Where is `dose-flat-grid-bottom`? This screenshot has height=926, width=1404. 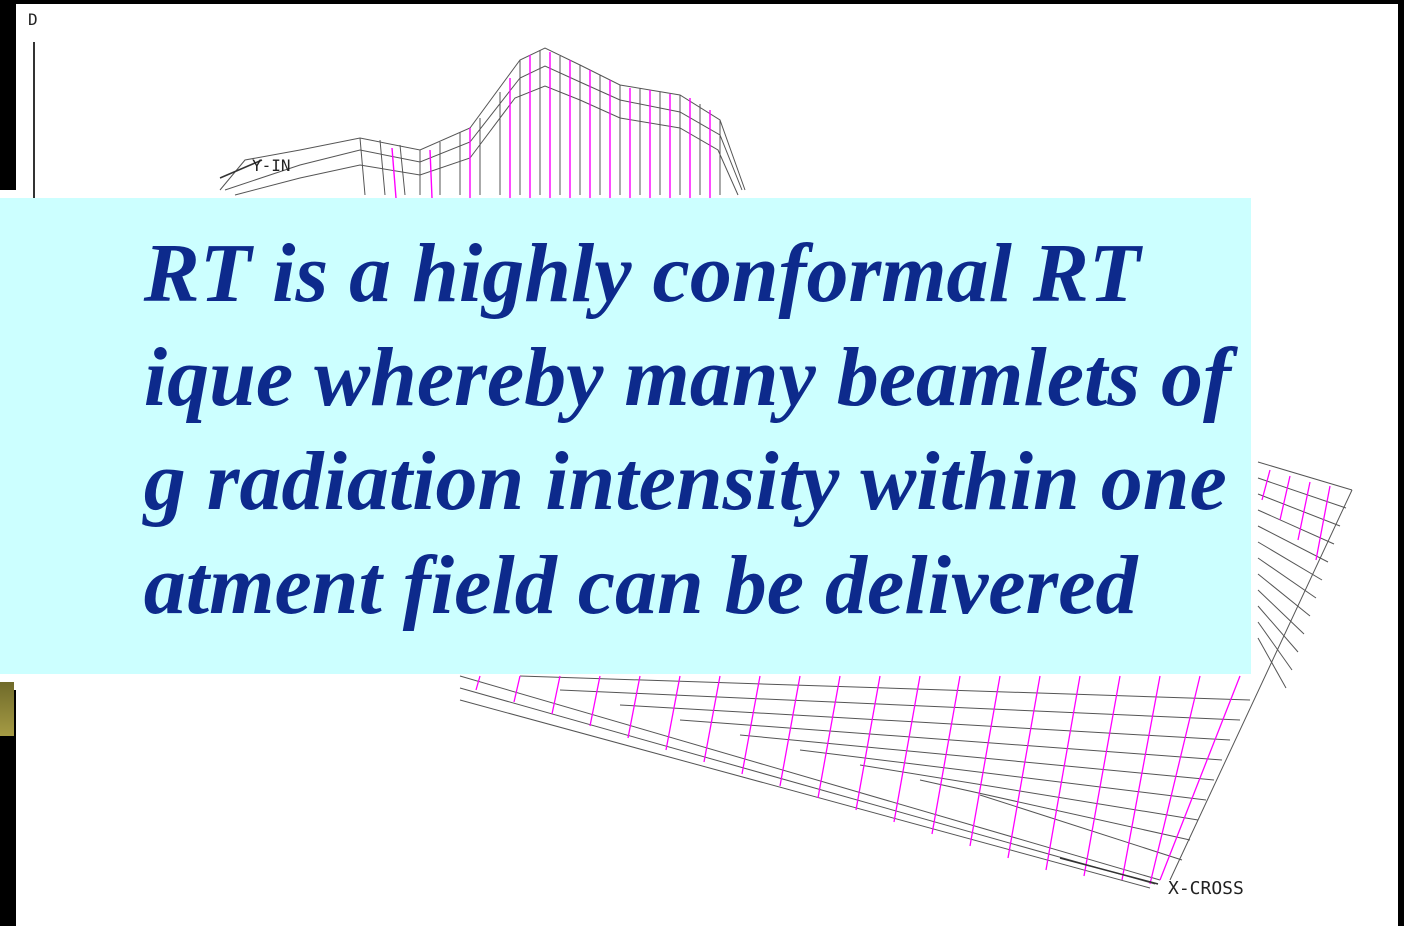
dose-flat-grid-bottom is located at coordinates (855, 782).